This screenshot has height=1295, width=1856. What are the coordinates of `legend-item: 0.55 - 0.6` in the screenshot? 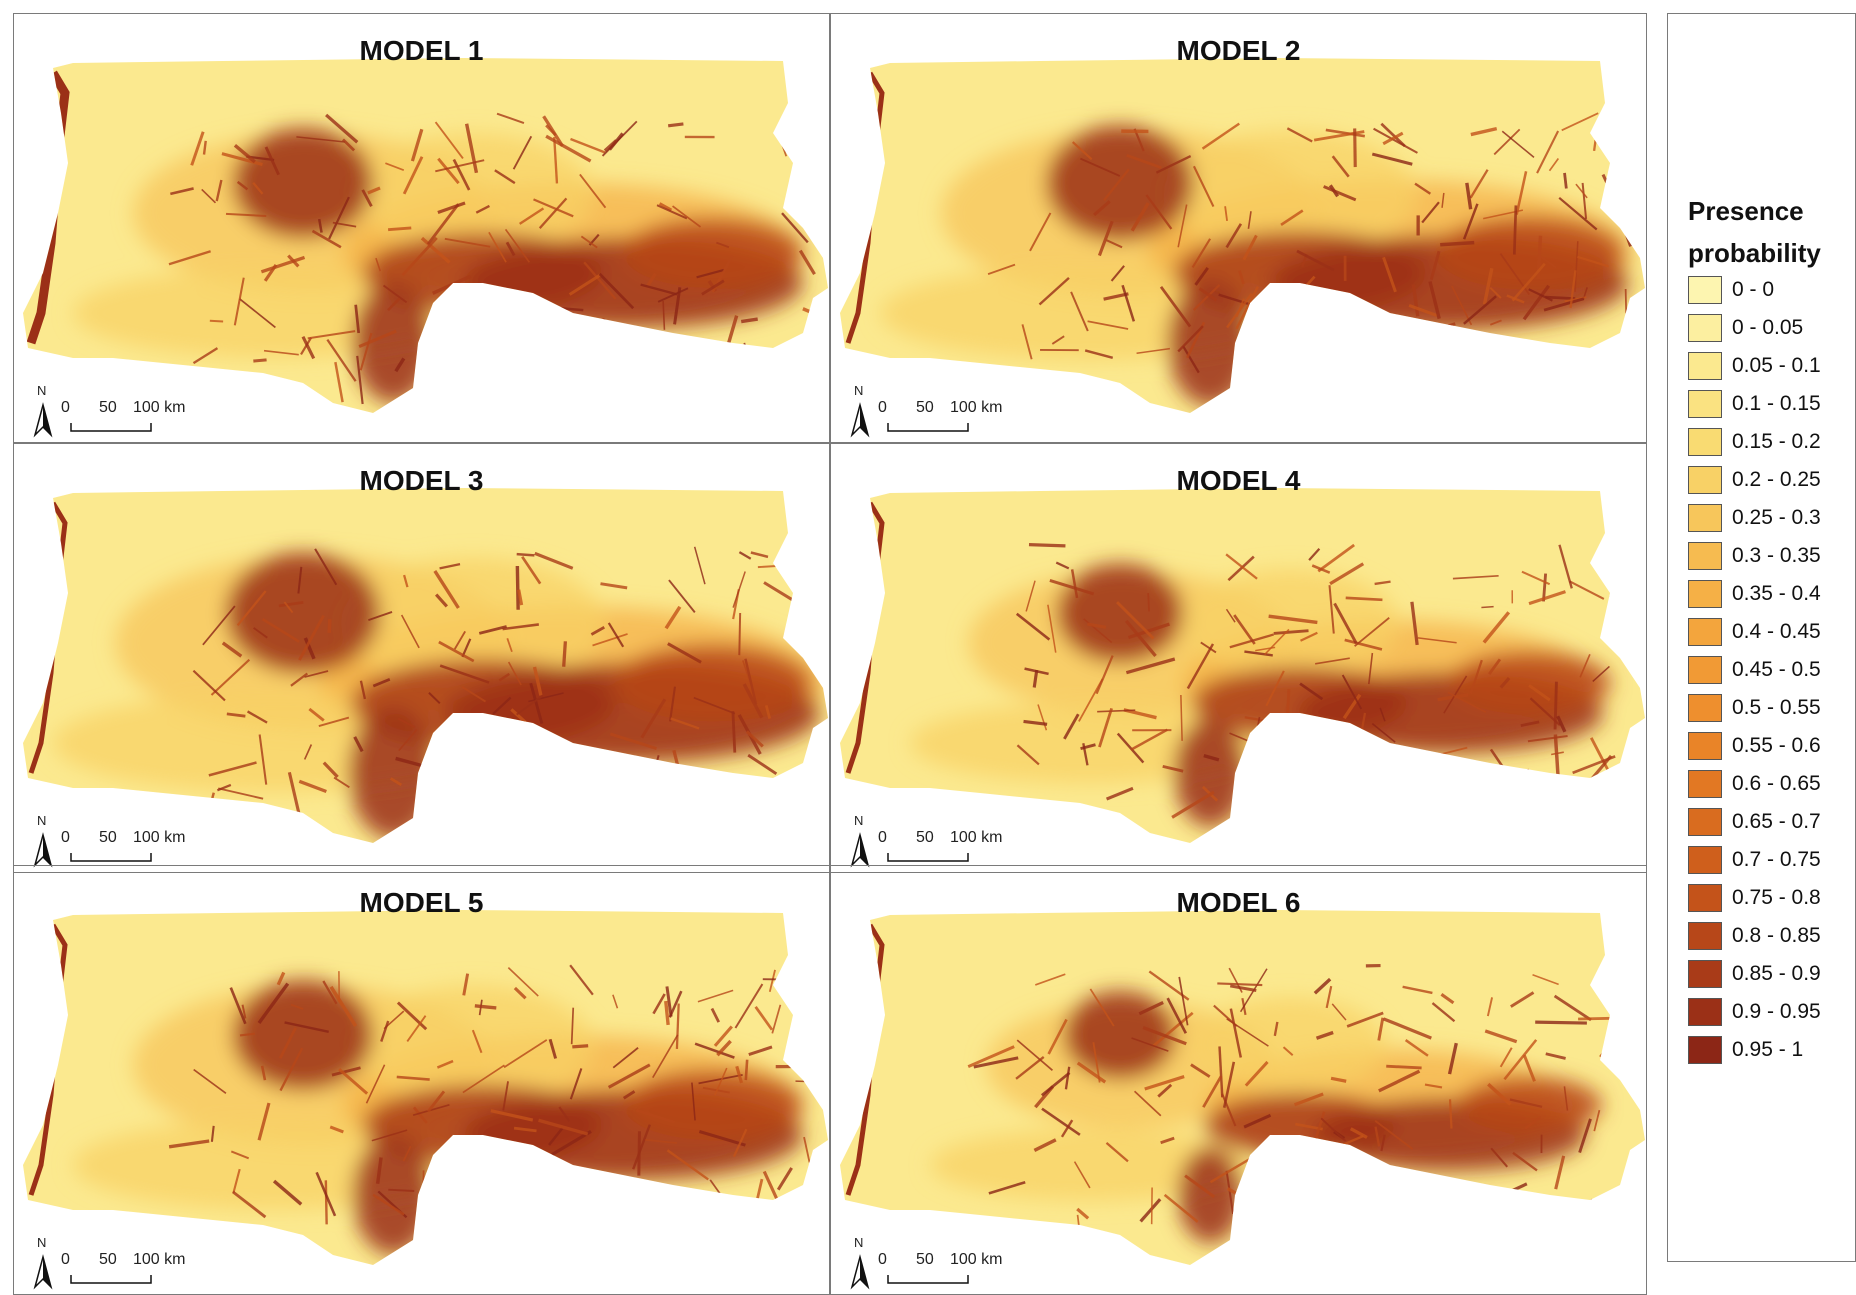 It's located at (1754, 746).